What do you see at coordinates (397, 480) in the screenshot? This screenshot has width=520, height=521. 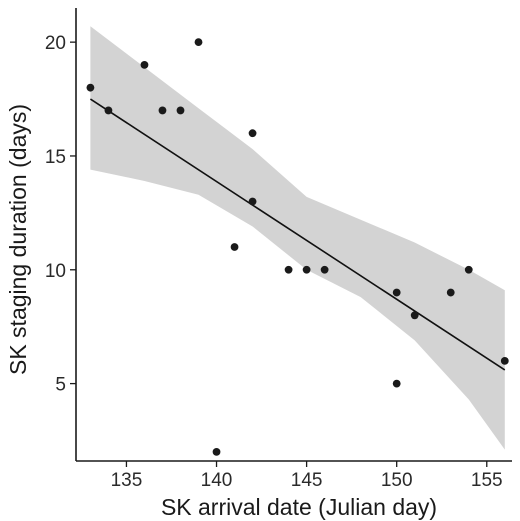 I see `x-tick-label: 150` at bounding box center [397, 480].